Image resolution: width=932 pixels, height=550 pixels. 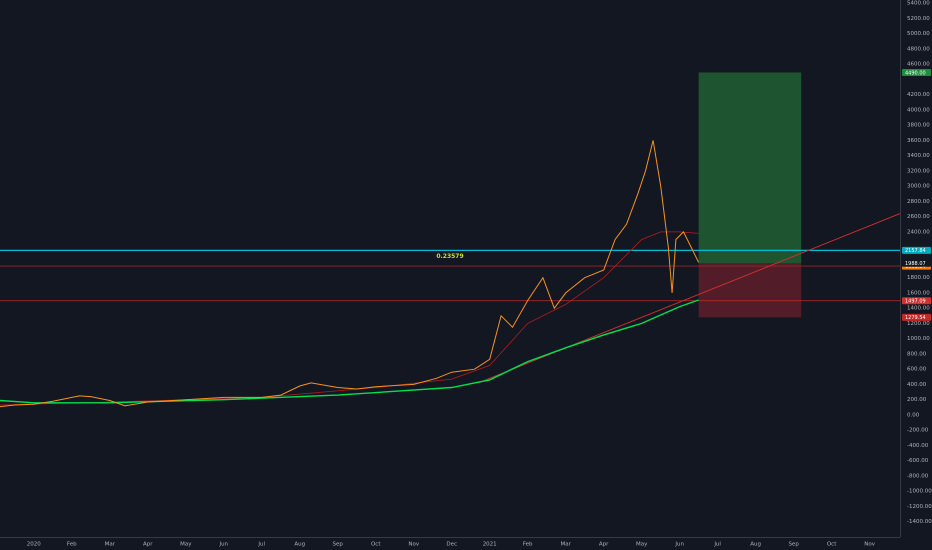 I want to click on y-tick-label: 5000.00, so click(x=918, y=34).